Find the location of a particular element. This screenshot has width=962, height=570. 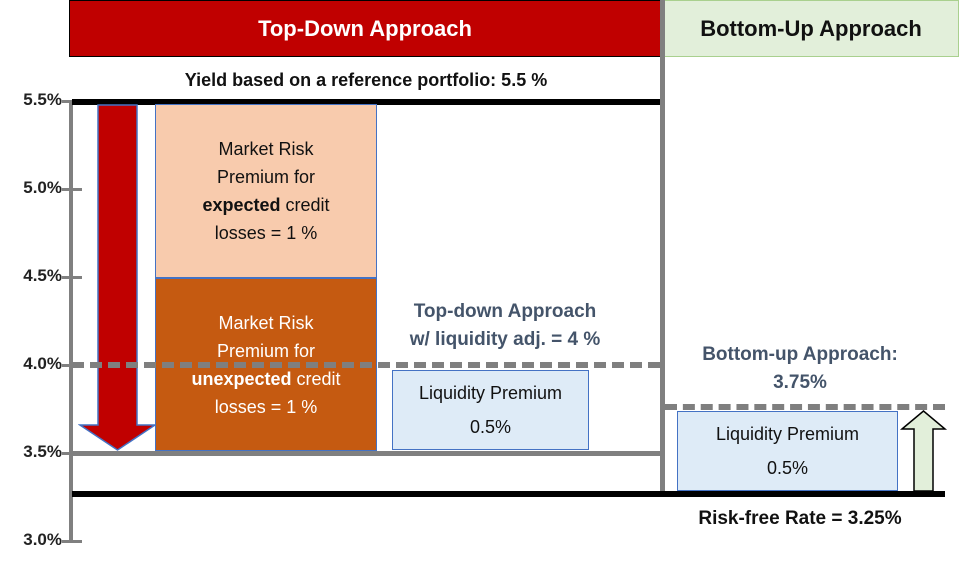

risk-free-line is located at coordinates (508, 494).